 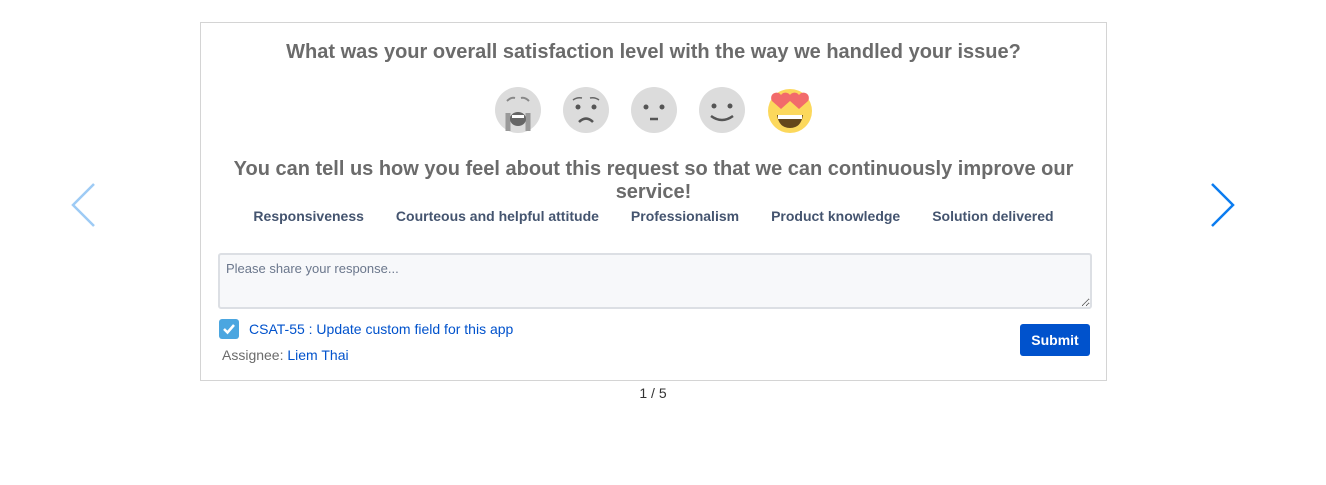 What do you see at coordinates (1222, 205) in the screenshot?
I see `next-arrow-icon` at bounding box center [1222, 205].